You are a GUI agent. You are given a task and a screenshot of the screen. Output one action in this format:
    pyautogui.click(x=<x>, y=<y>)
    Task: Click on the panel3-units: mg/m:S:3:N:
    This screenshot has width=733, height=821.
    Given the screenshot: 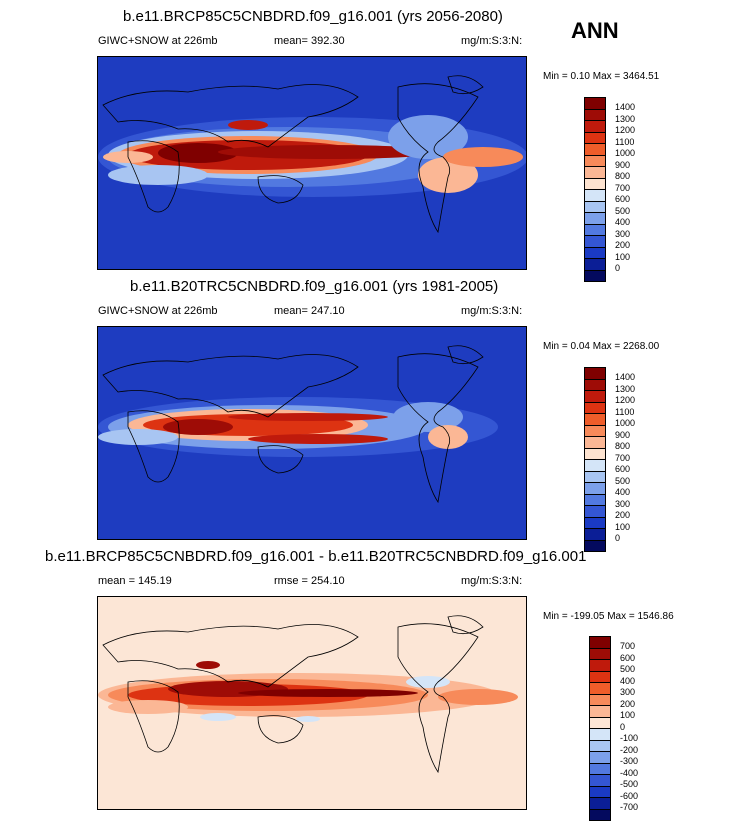 What is the action you would take?
    pyautogui.click(x=492, y=581)
    